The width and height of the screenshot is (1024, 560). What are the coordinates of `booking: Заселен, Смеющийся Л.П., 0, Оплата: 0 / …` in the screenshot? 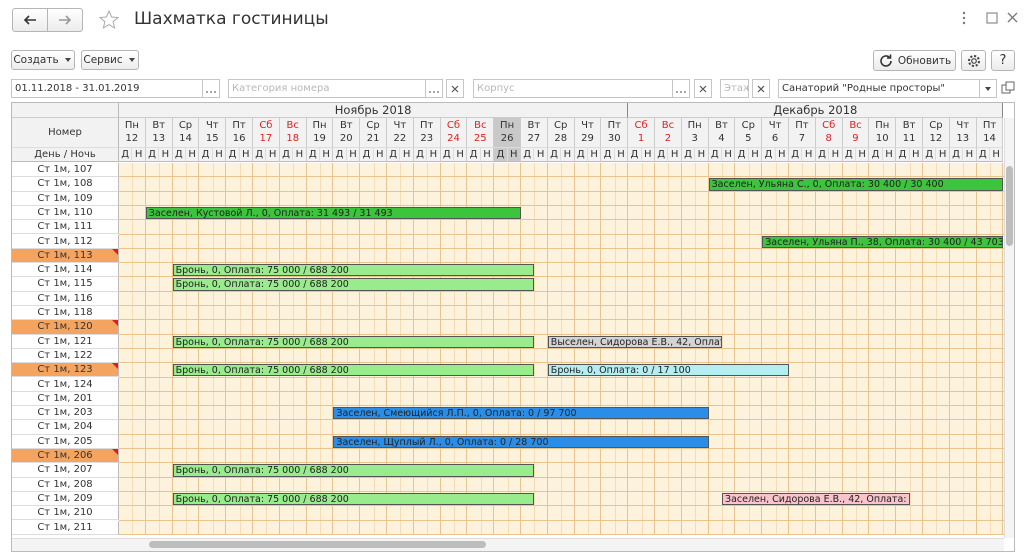 It's located at (521, 413).